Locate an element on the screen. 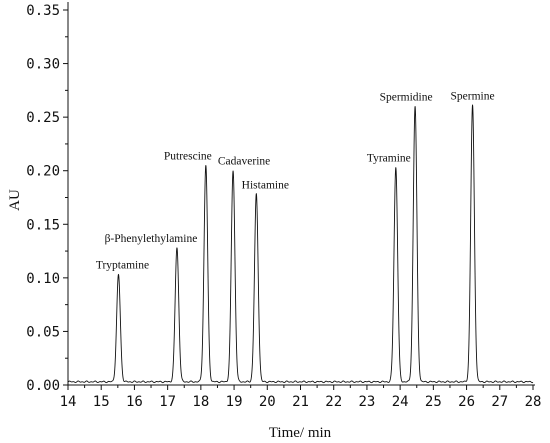 The image size is (550, 443). peak-label: Tyramine is located at coordinates (389, 159).